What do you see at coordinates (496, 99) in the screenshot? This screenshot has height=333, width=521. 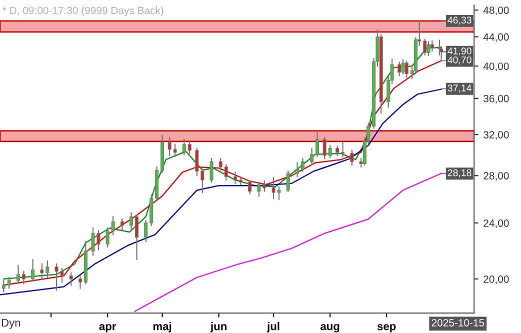 I see `y-tick-label: 36,00` at bounding box center [496, 99].